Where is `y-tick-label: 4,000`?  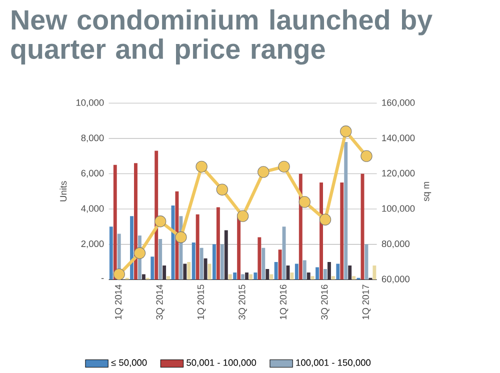
y-tick-label: 4,000 is located at coordinates (92, 209).